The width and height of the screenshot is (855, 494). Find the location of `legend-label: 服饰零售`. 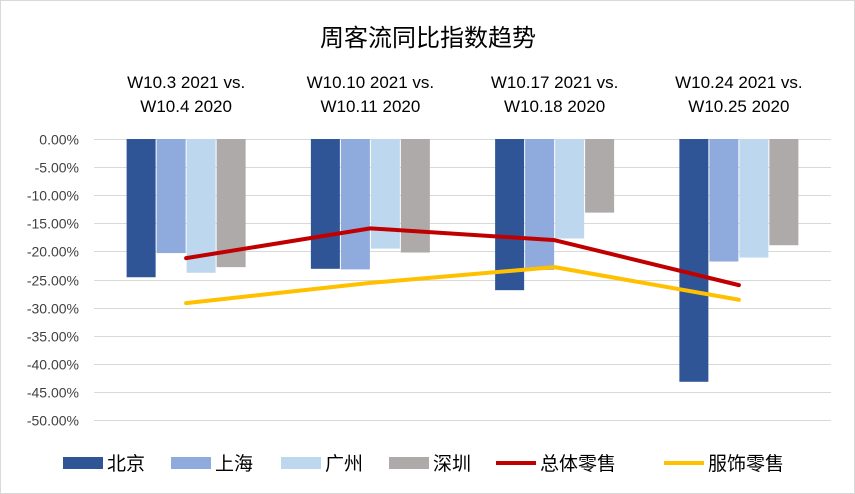

legend-label: 服饰零售 is located at coordinates (746, 464).